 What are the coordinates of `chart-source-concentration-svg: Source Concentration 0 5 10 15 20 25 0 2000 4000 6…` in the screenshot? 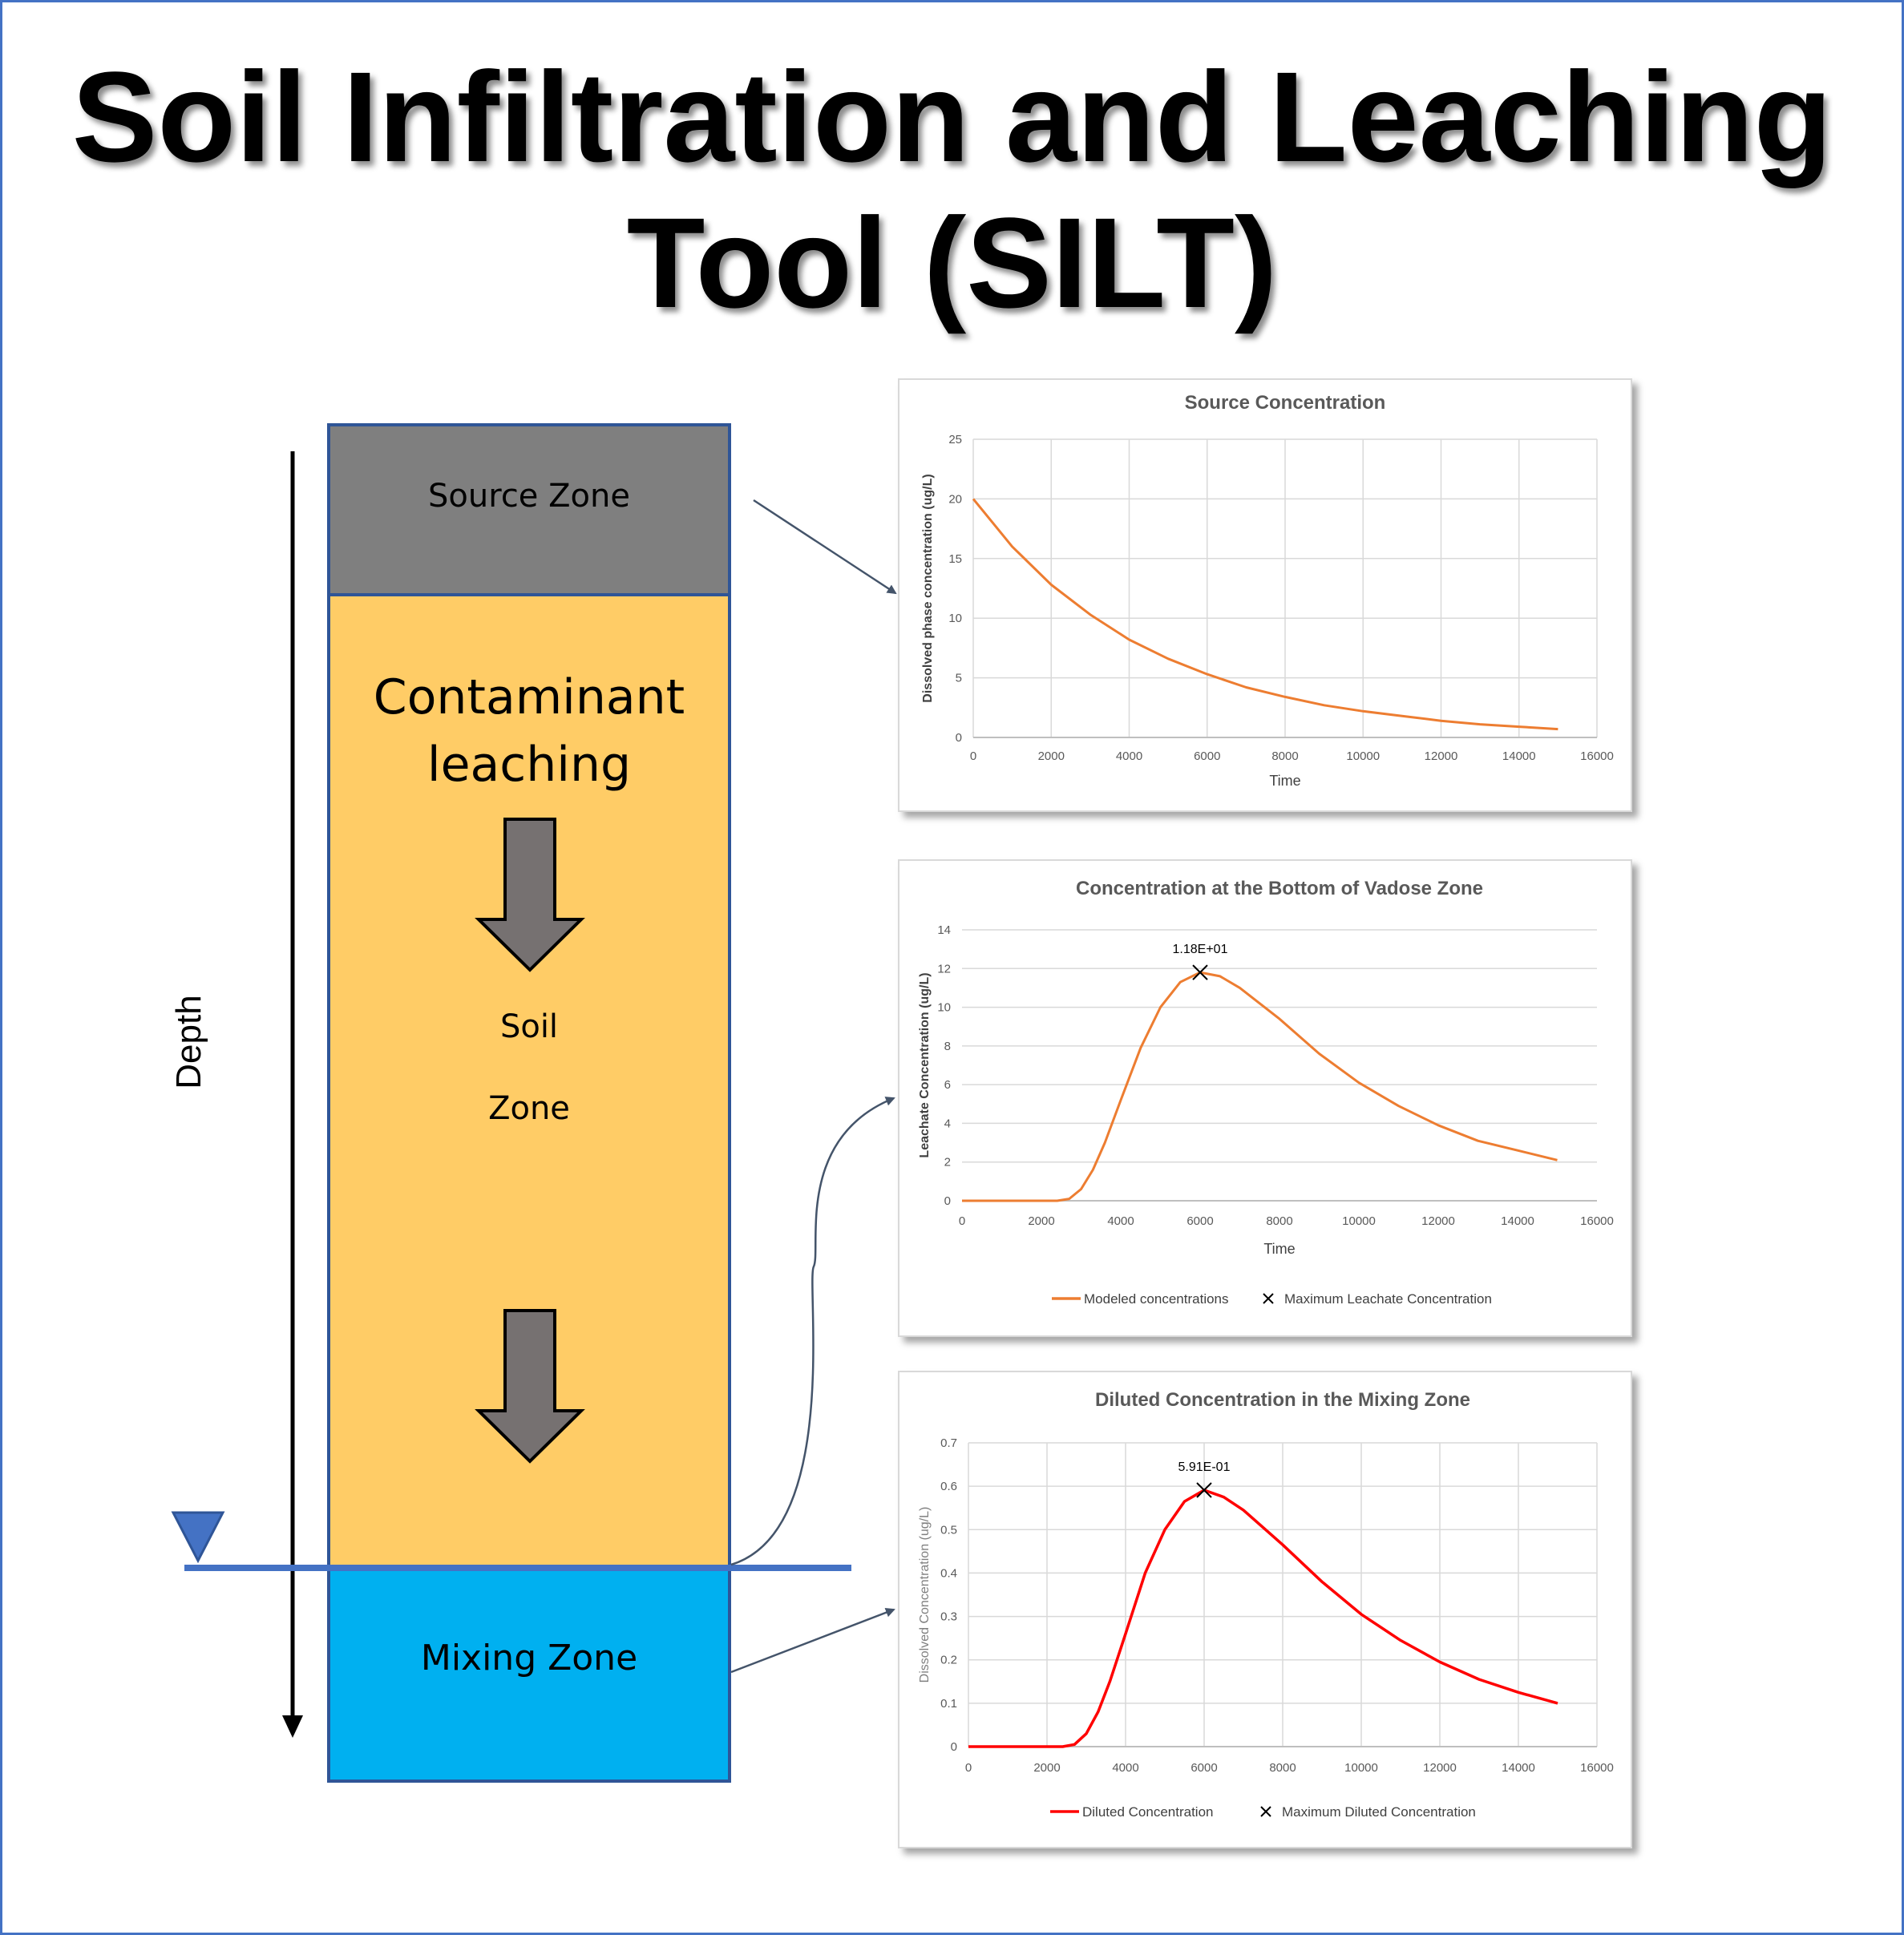 It's located at (1267, 590).